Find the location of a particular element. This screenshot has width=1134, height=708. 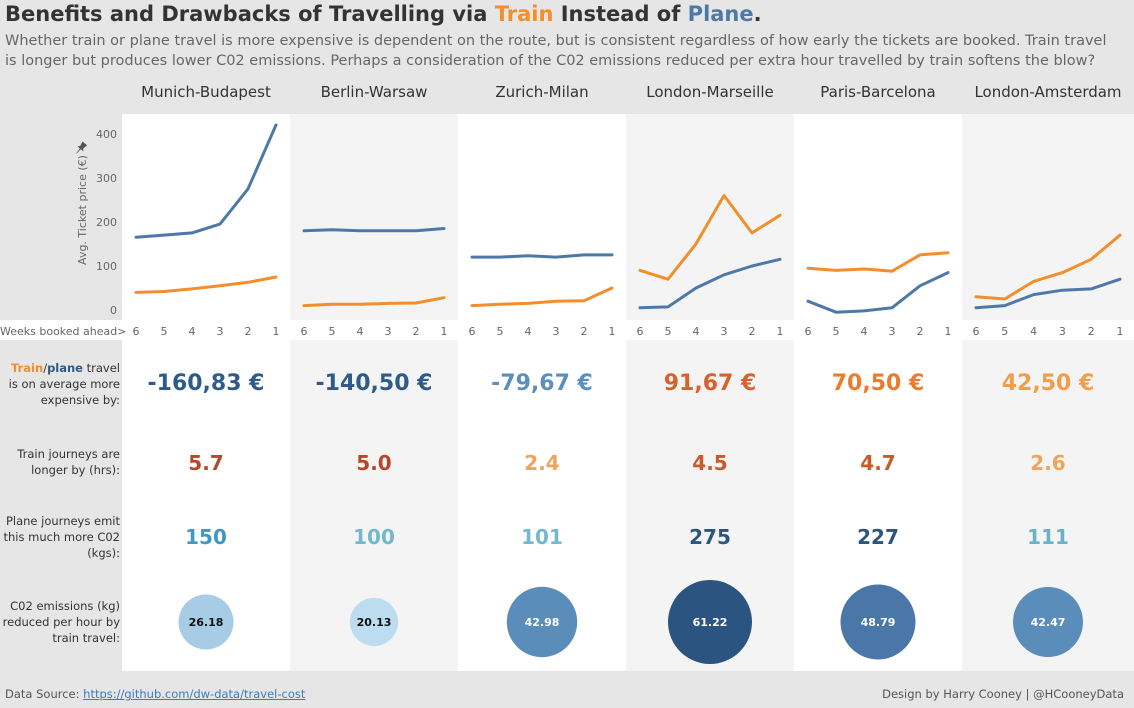

route-header-4: London-Marseille is located at coordinates (710, 92).